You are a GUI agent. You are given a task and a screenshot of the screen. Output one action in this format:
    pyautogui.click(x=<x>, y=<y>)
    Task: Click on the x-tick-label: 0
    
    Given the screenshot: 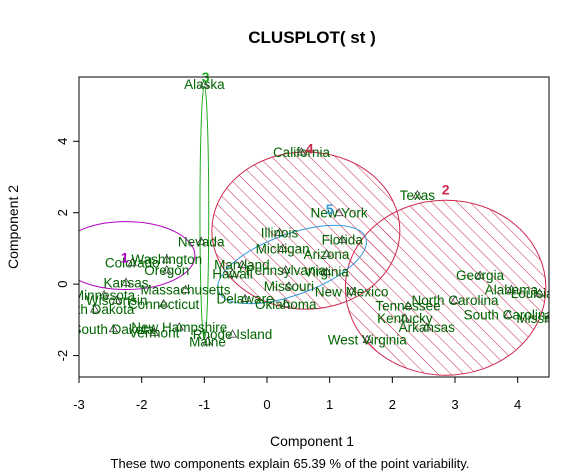 What is the action you would take?
    pyautogui.click(x=266, y=404)
    